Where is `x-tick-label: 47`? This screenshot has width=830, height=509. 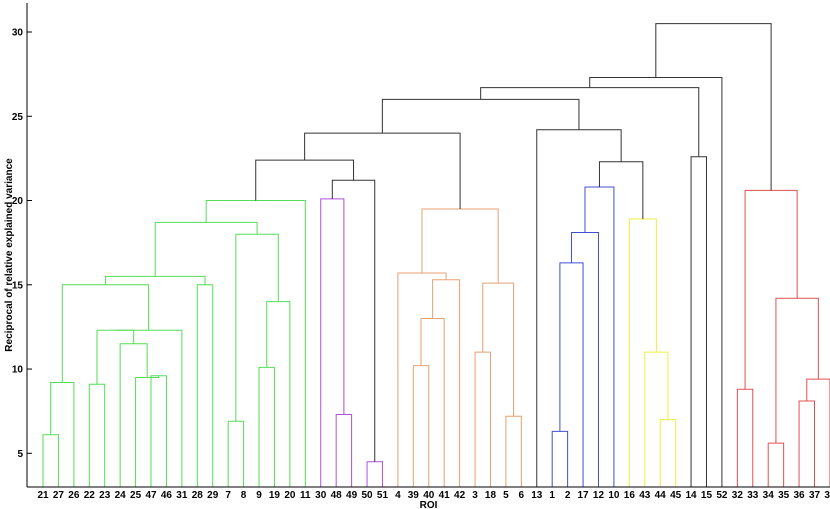 x-tick-label: 47 is located at coordinates (151, 495).